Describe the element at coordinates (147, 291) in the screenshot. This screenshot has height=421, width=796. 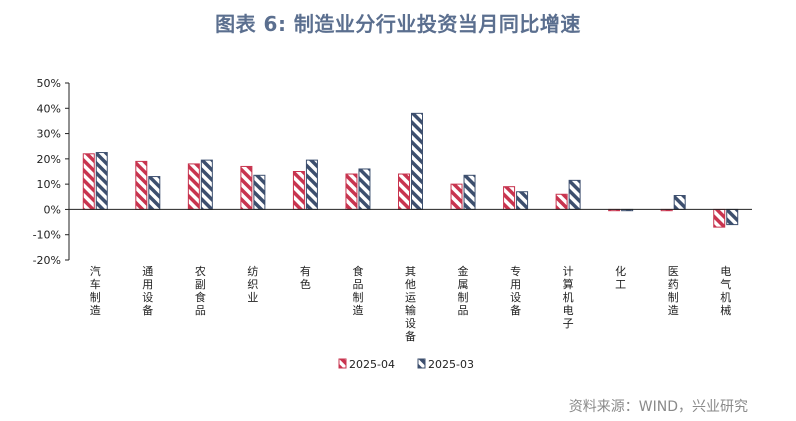
I see `category-label: 通用设备` at that location.